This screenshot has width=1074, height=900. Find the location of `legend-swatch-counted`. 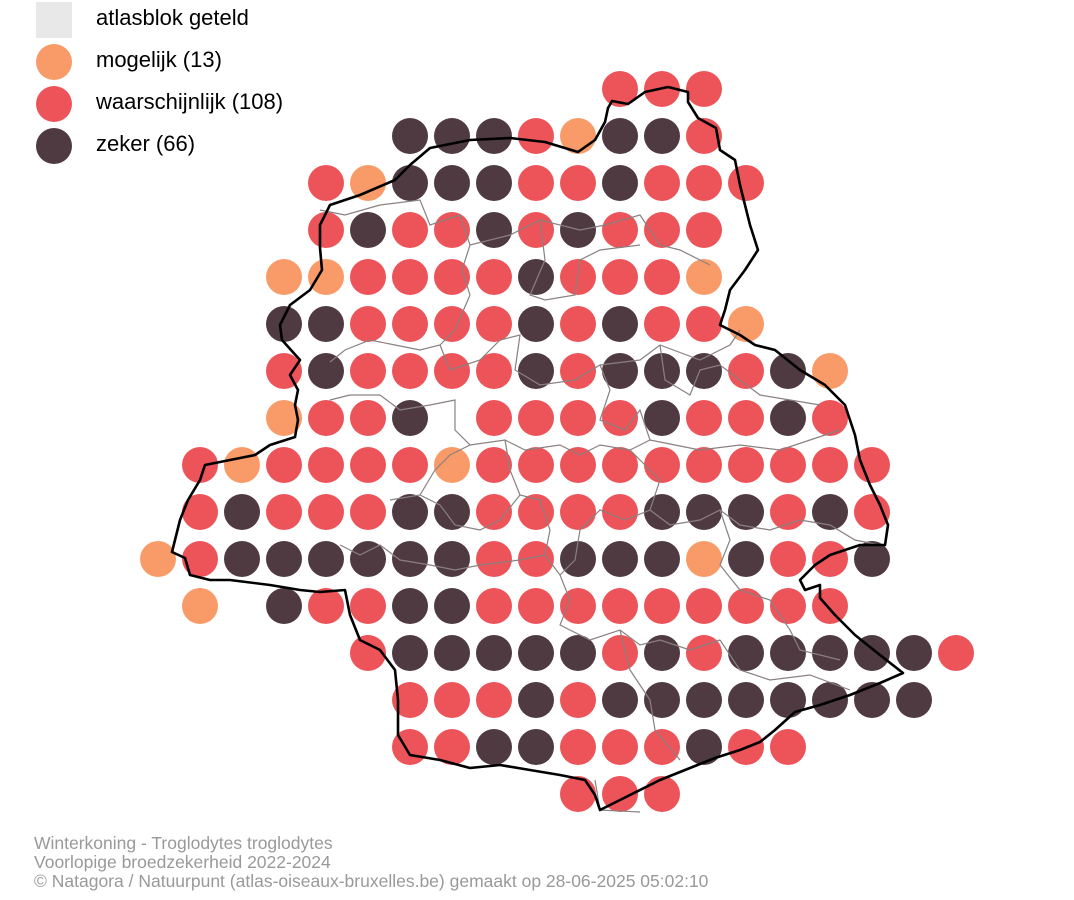

legend-swatch-counted is located at coordinates (54, 20).